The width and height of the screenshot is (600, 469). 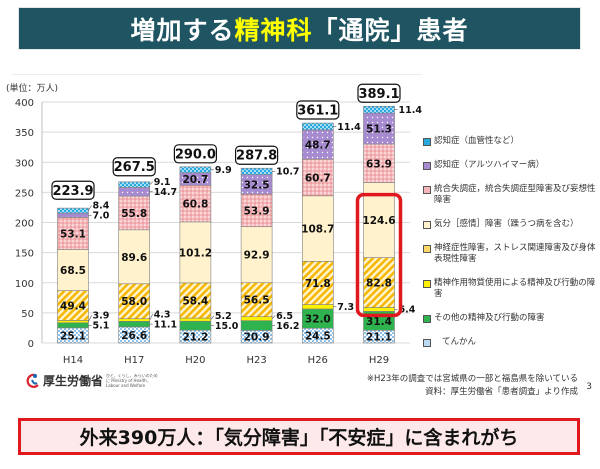 I want to click on legend-item: 精神作用物質使用による精神及び行動の障害, so click(x=510, y=289).